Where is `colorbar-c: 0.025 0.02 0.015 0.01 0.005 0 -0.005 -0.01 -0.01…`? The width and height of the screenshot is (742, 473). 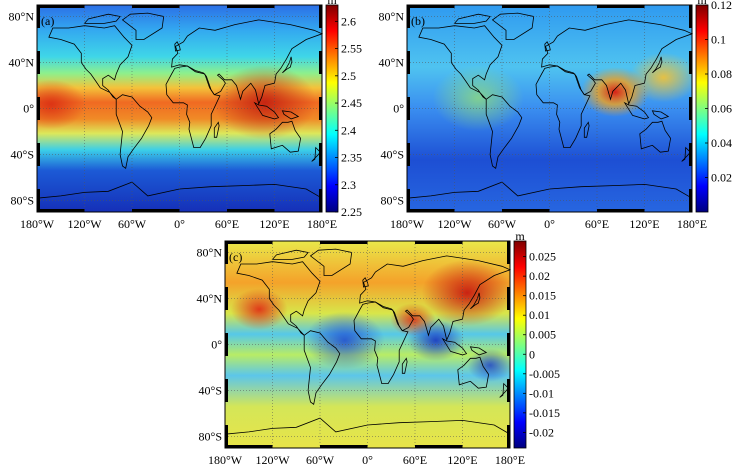 colorbar-c: 0.025 0.02 0.015 0.01 0.005 0 -0.005 -0.01 -0.01… is located at coordinates (536, 339).